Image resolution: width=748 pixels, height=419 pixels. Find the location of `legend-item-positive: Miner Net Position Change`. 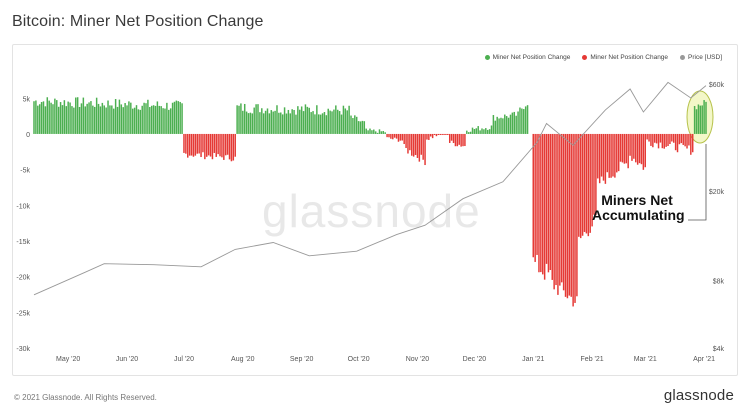

legend-item-positive: Miner Net Position Change is located at coordinates (527, 57).